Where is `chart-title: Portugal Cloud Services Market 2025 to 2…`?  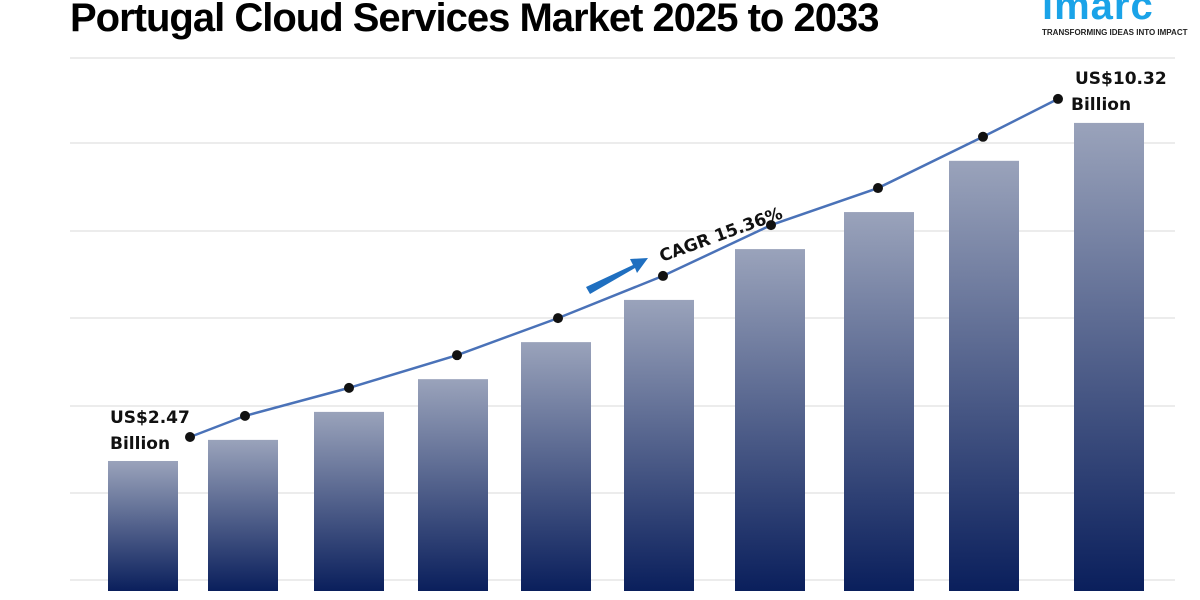 chart-title: Portugal Cloud Services Market 2025 to 2… is located at coordinates (474, 20).